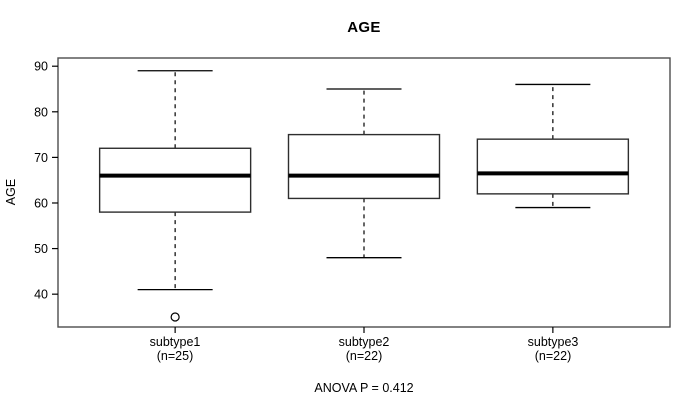 This screenshot has width=700, height=400. I want to click on y-tick-label: 90, so click(41, 67).